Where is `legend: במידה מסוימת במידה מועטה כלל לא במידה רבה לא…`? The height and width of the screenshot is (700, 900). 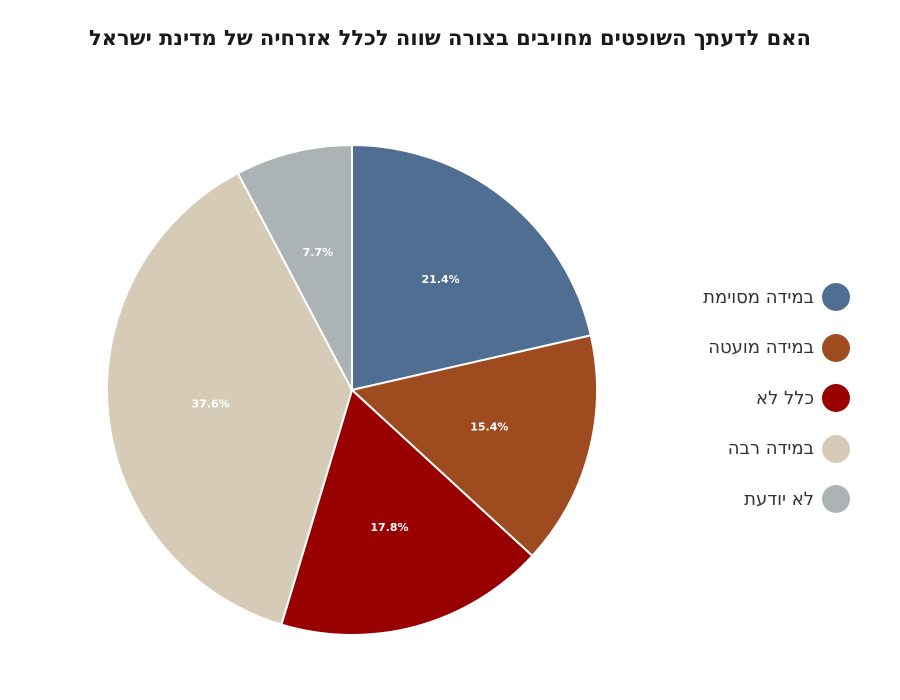
legend: במידה מסוימת במידה מועטה כלל לא במידה רבה לא… is located at coordinates (735, 398).